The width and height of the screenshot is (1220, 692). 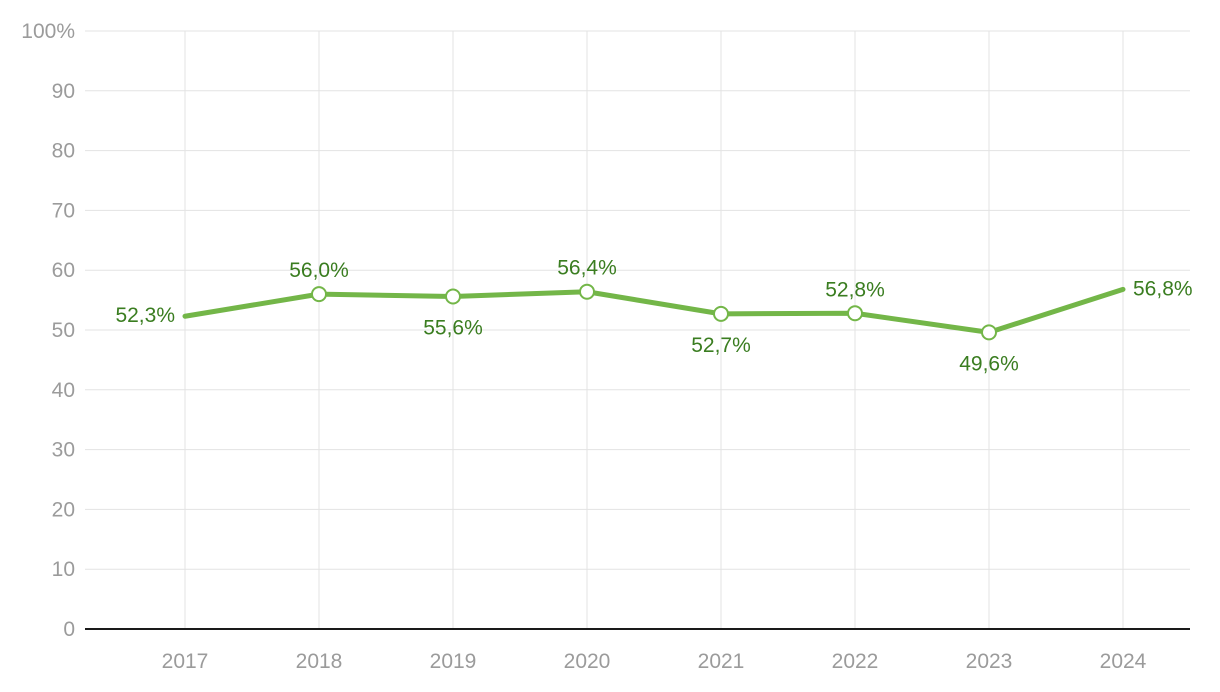 What do you see at coordinates (1123, 661) in the screenshot?
I see `x-tick-label: 2024` at bounding box center [1123, 661].